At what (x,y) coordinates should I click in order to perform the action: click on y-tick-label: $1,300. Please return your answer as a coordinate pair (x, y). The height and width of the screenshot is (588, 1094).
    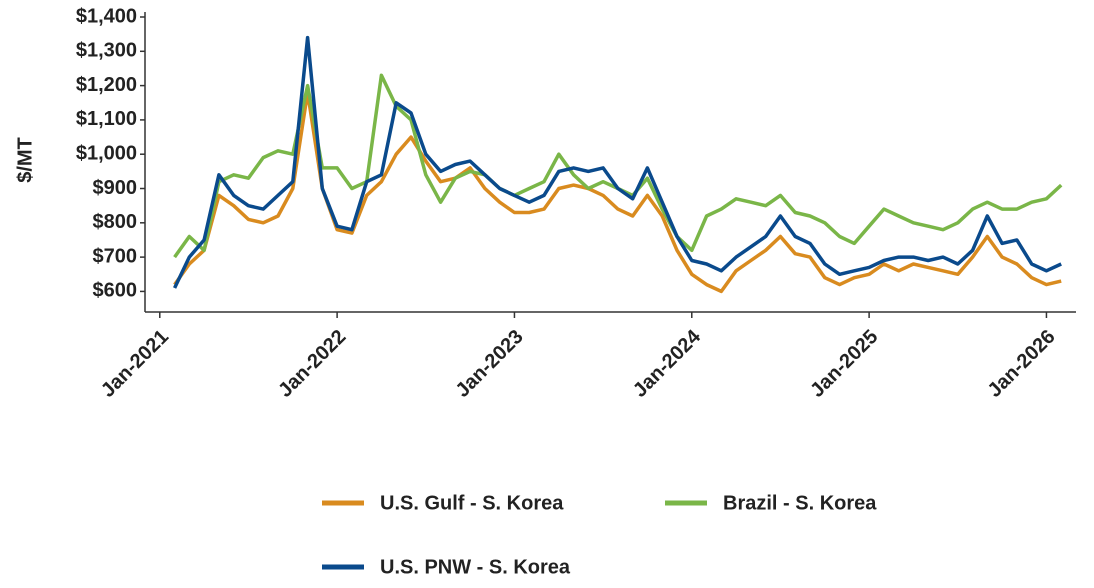
    Looking at the image, I should click on (106, 51).